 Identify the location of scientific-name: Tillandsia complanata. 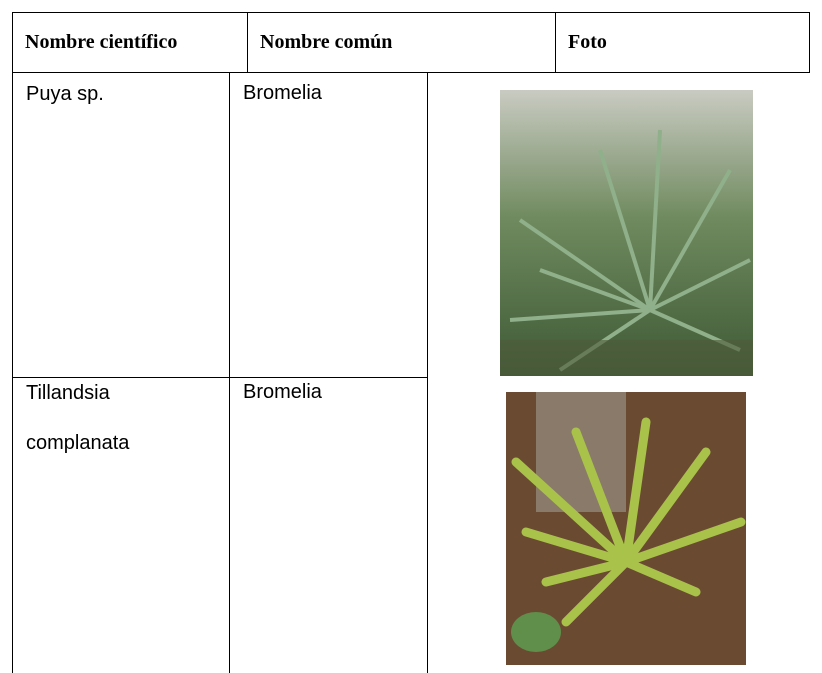
(77, 431).